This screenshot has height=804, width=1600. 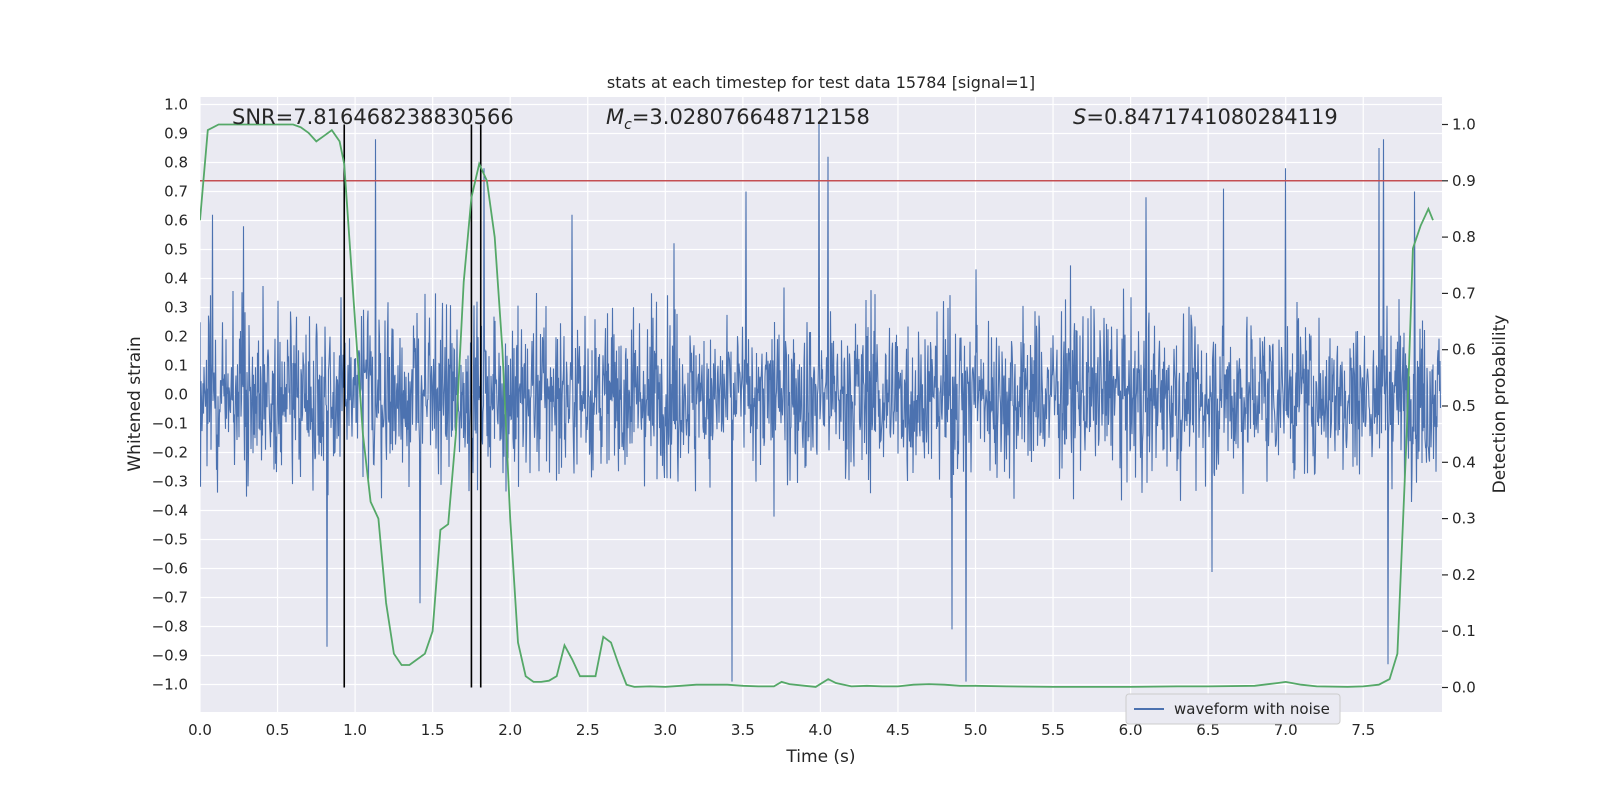 What do you see at coordinates (1464, 181) in the screenshot?
I see `y-right-tick-label: 0.9` at bounding box center [1464, 181].